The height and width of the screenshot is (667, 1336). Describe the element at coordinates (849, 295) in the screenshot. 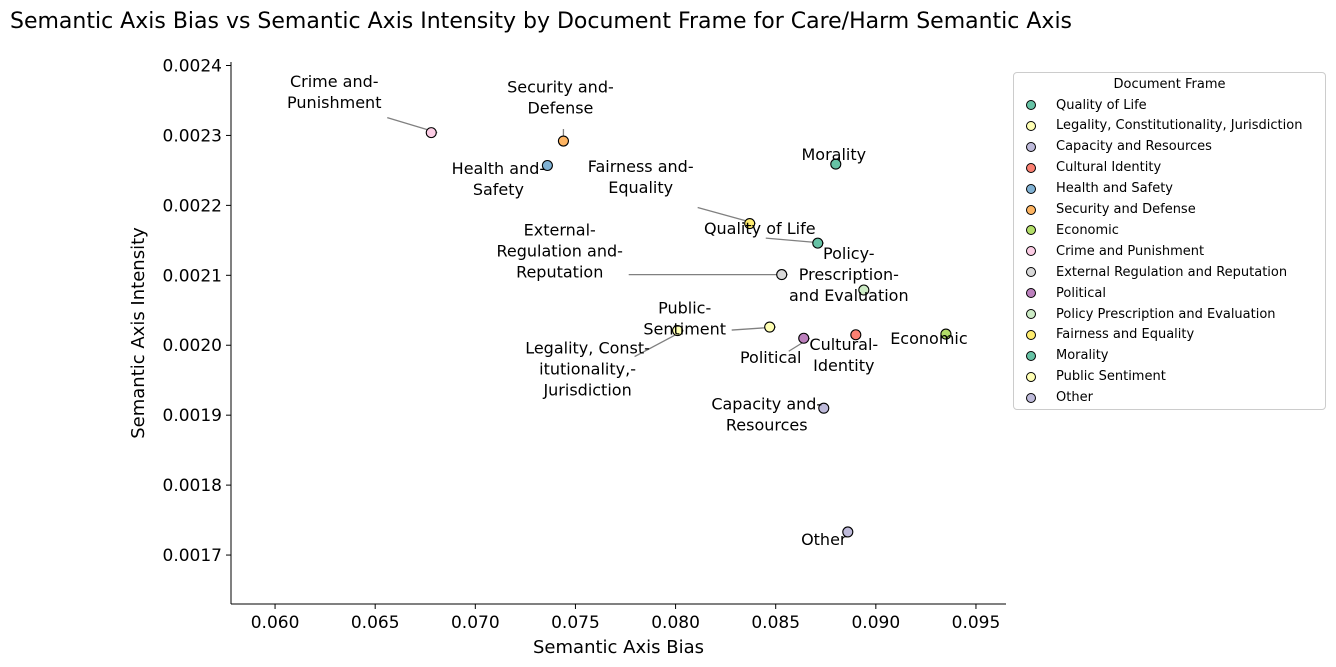

I see `point-label: and Evaluation` at that location.